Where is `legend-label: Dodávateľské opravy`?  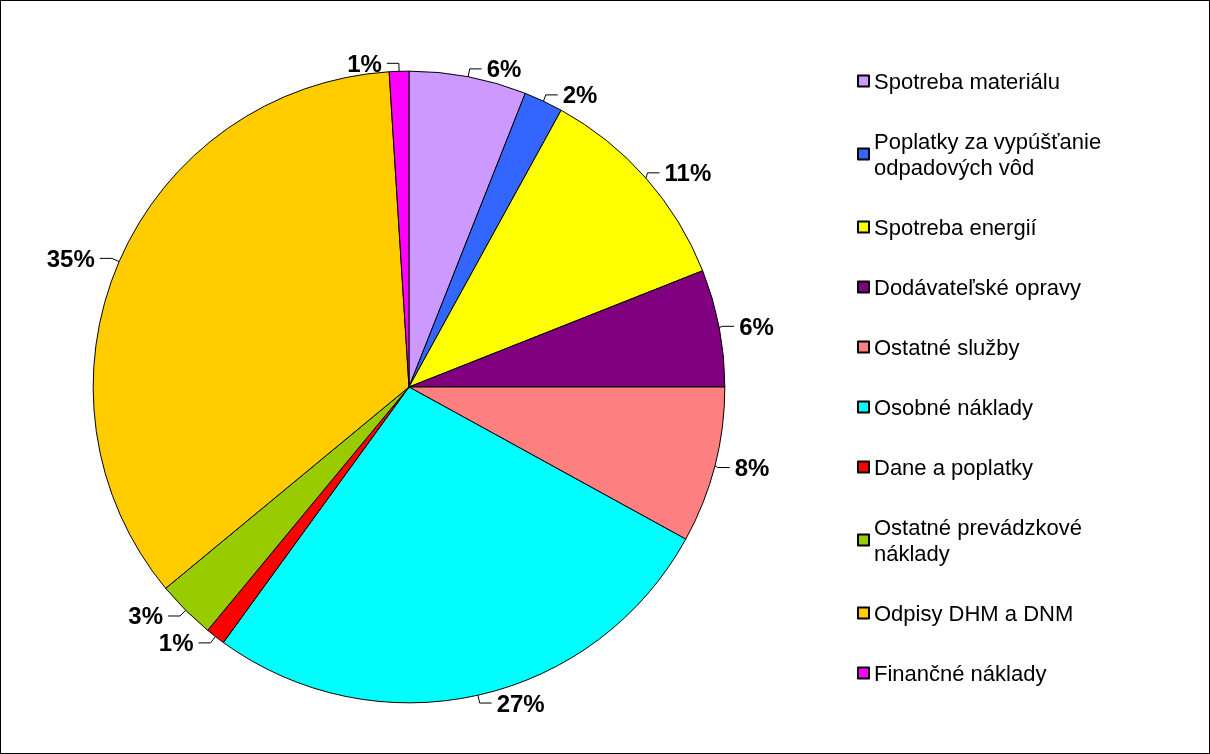 legend-label: Dodávateľské opravy is located at coordinates (977, 287).